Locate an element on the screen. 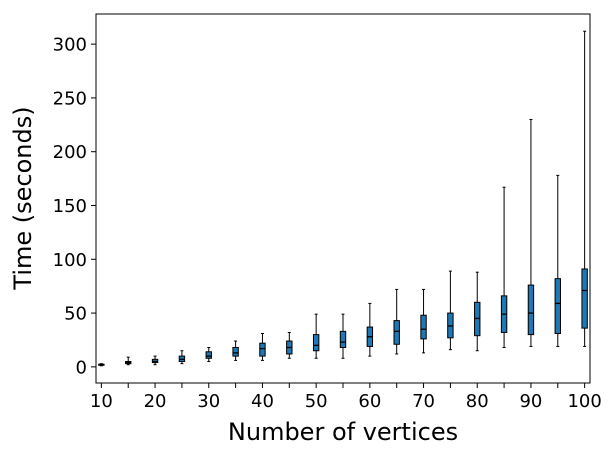 This screenshot has height=456, width=609. y-tick-label: 50 is located at coordinates (75, 314).